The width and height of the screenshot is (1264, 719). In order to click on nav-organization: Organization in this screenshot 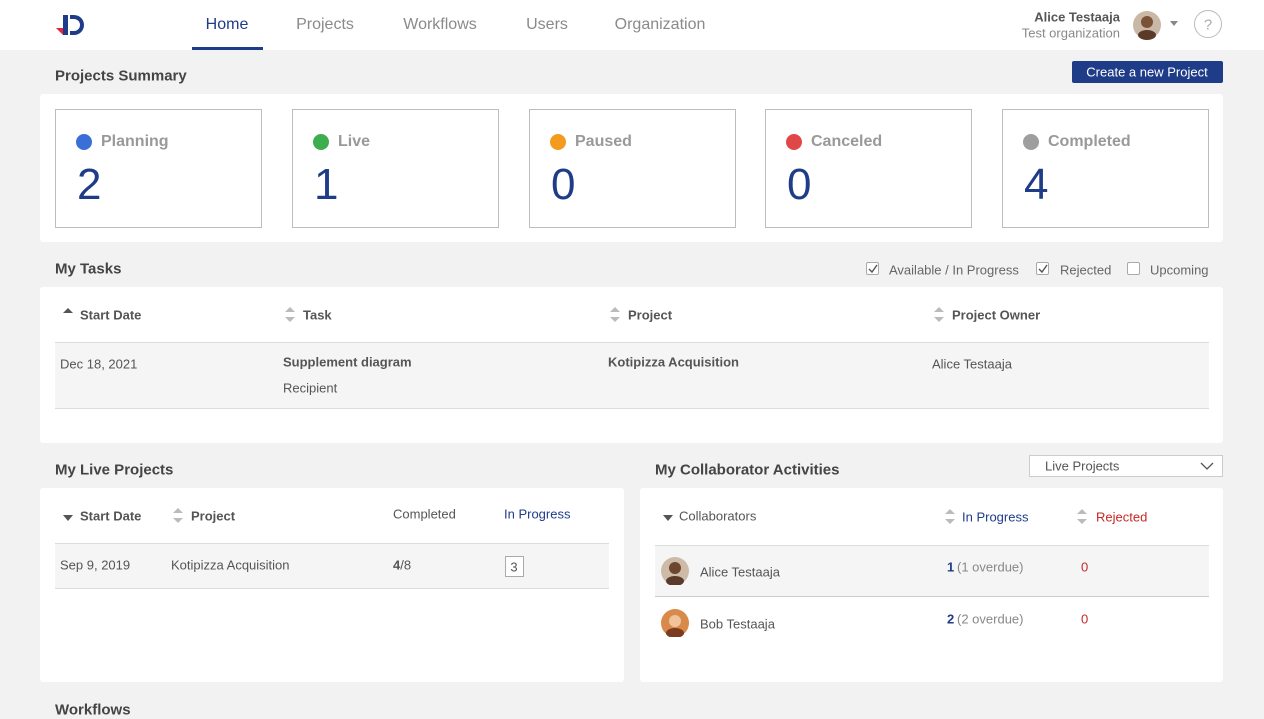, I will do `click(660, 24)`.